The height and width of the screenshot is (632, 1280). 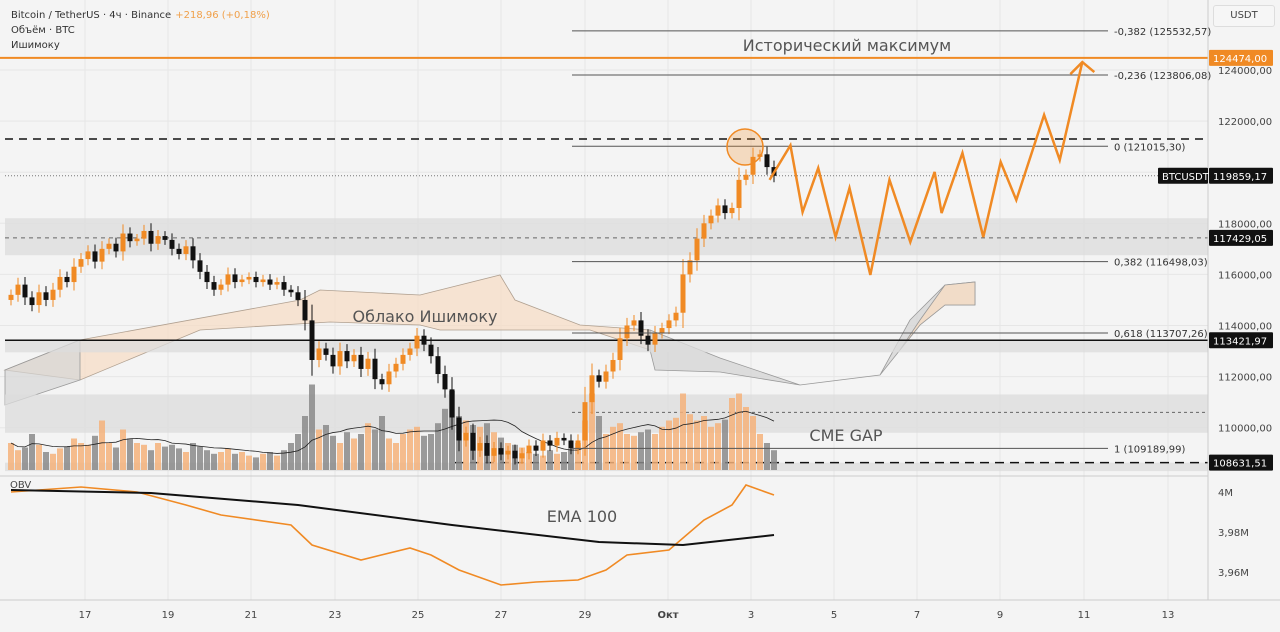 I want to click on price-tick: 110000,00, so click(x=1245, y=429).